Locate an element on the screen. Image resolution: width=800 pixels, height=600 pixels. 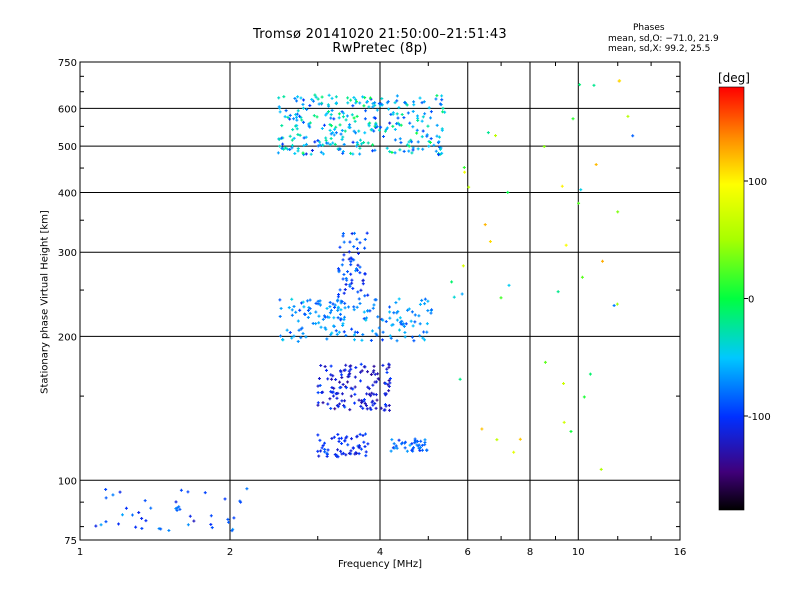
x-axis-label: Frequency [MHz] is located at coordinates (380, 564).